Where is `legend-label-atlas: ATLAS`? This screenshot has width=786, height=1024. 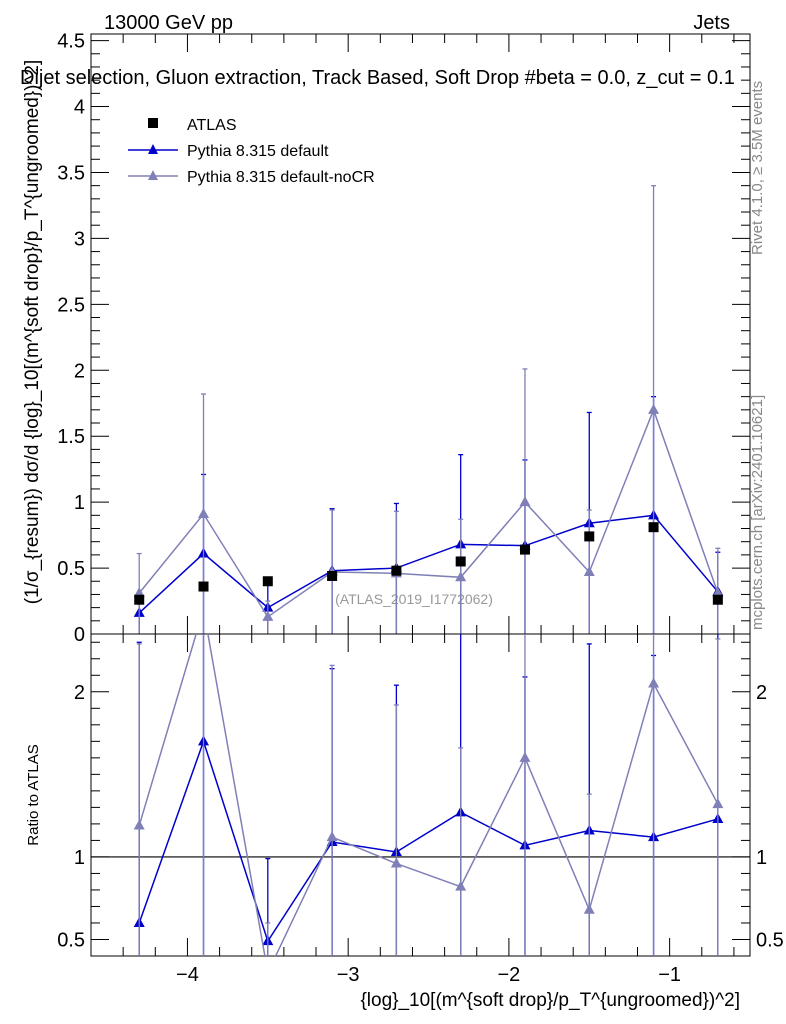 legend-label-atlas: ATLAS is located at coordinates (212, 125).